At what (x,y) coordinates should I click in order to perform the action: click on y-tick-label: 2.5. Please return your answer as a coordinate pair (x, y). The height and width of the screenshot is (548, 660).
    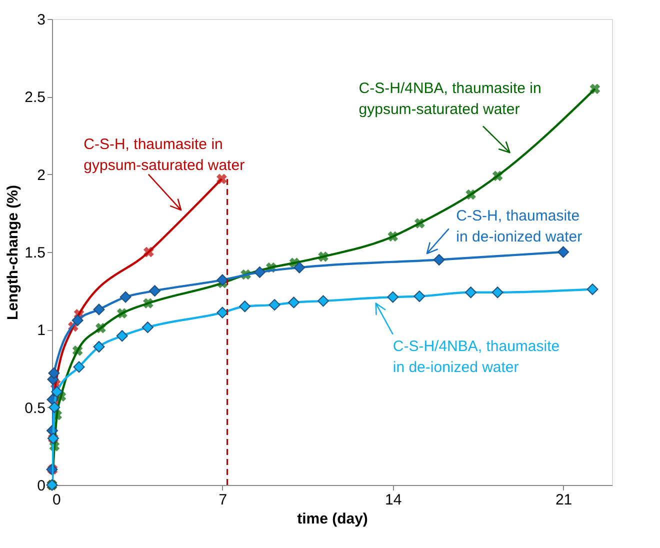
    Looking at the image, I should click on (35, 97).